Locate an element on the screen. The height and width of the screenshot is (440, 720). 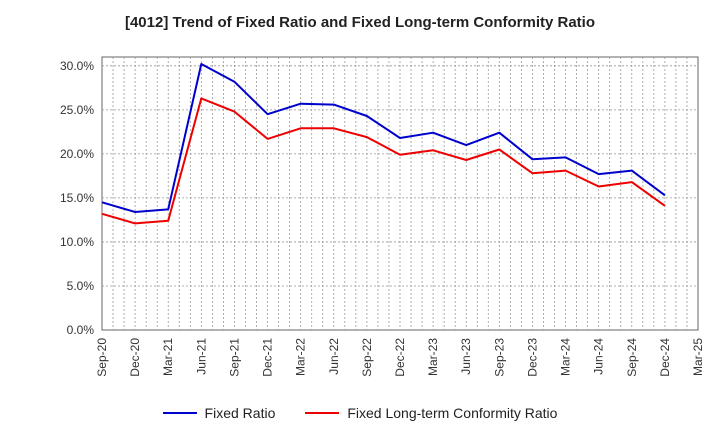
legend-swatch-conformity-ratio is located at coordinates (322, 413).